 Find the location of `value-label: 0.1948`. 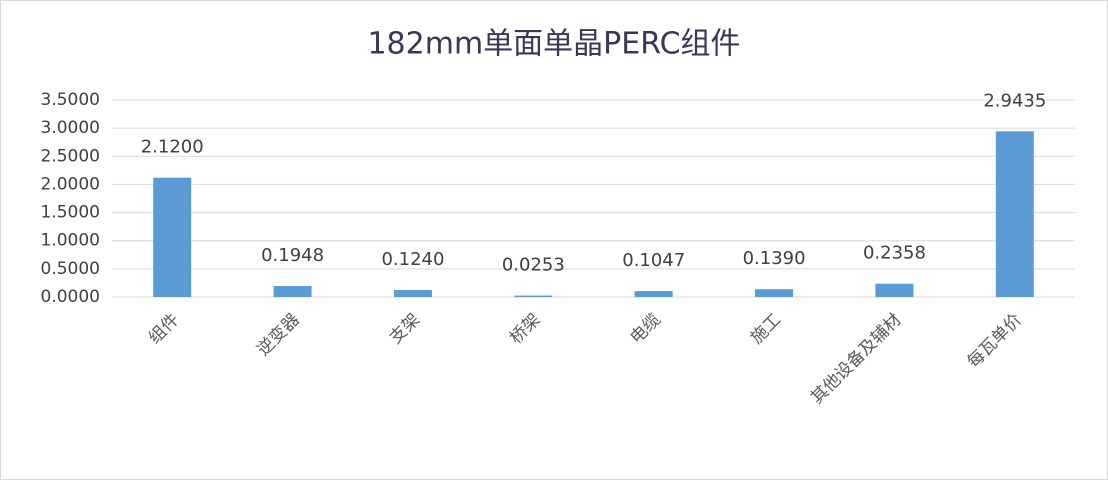

value-label: 0.1948 is located at coordinates (292, 255).